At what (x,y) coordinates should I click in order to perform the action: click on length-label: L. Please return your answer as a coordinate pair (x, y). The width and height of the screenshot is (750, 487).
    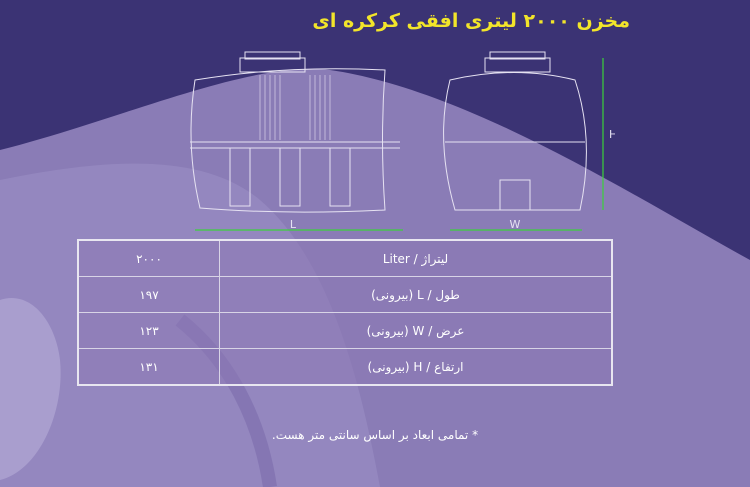
    Looking at the image, I should click on (293, 224).